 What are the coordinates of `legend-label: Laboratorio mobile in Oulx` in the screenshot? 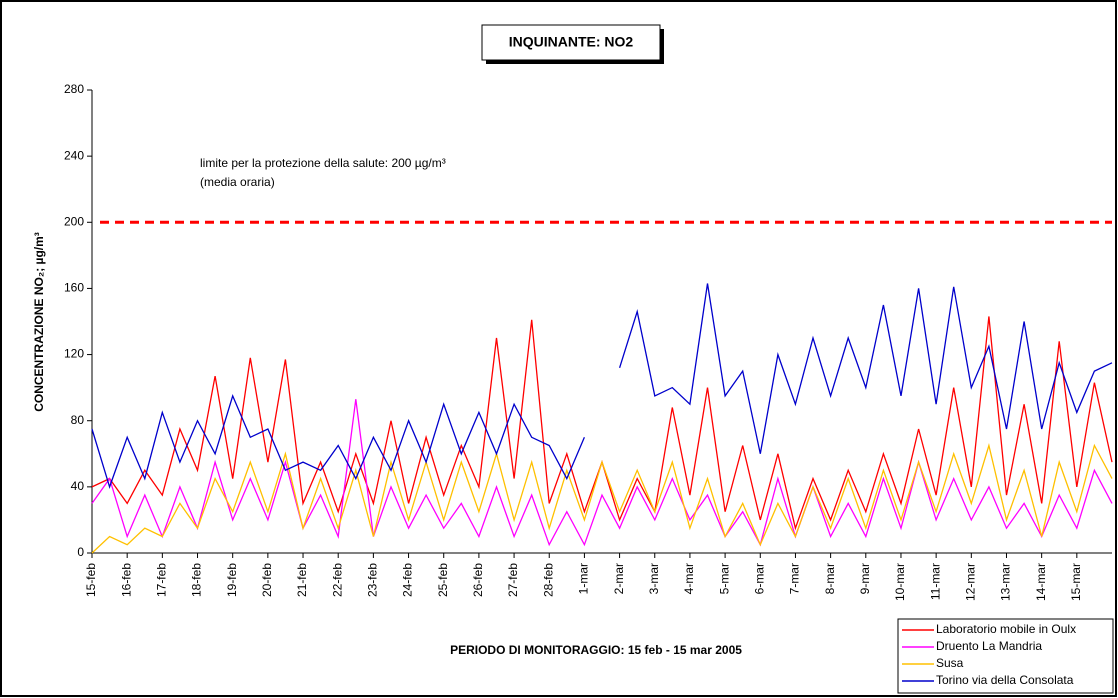 It's located at (1006, 629).